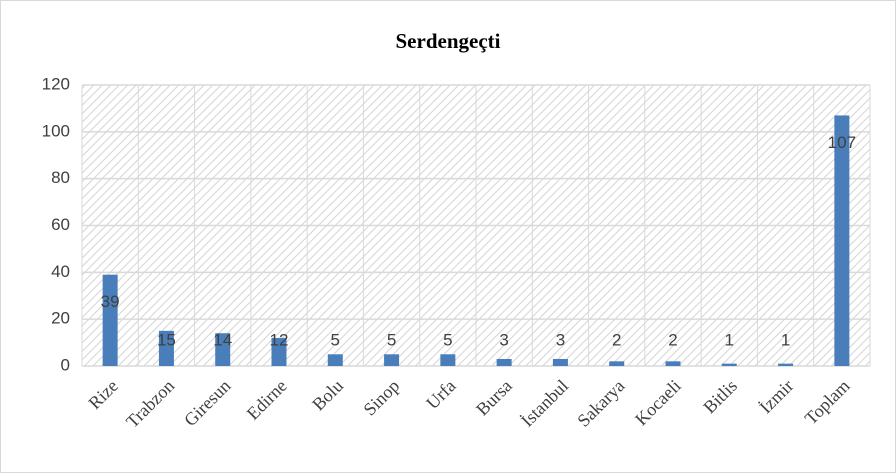  Describe the element at coordinates (842, 142) in the screenshot. I see `data-label: 107` at that location.